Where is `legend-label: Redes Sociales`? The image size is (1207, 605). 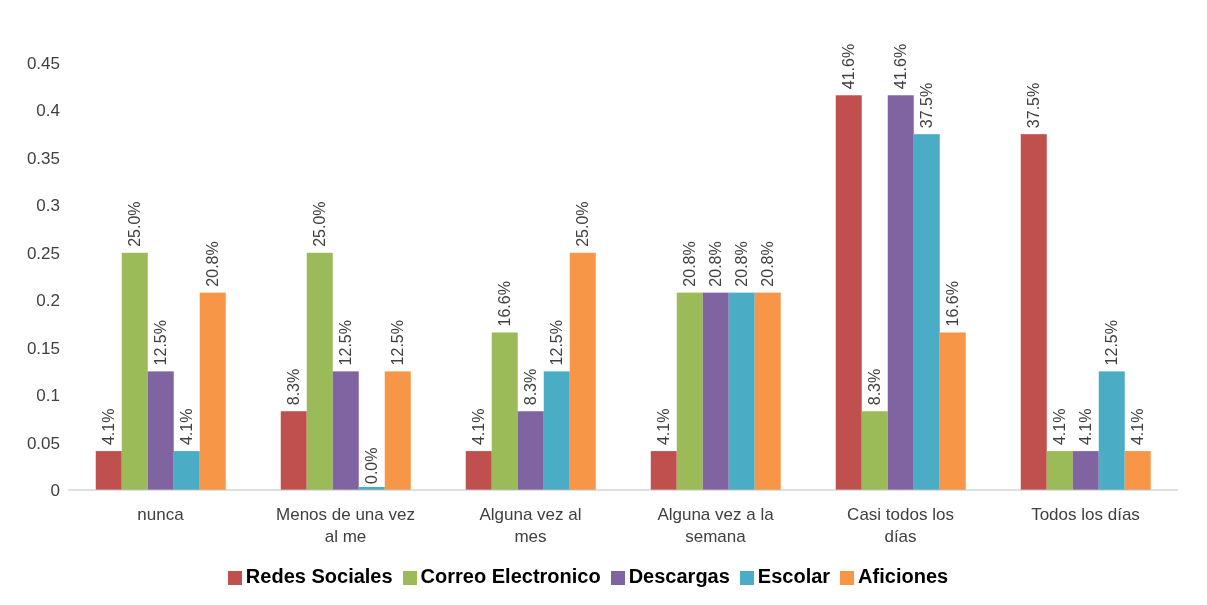 legend-label: Redes Sociales is located at coordinates (319, 576).